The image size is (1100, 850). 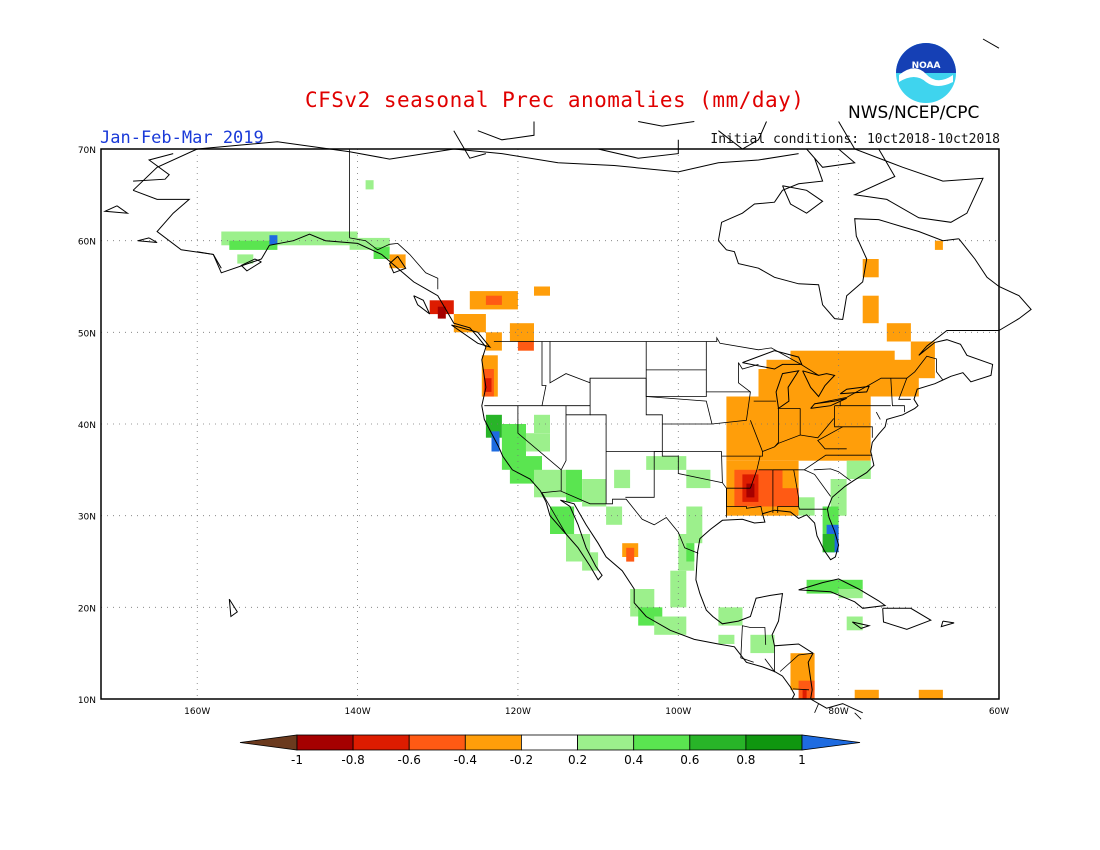 I want to click on lat-label: 20N, so click(x=87, y=609).